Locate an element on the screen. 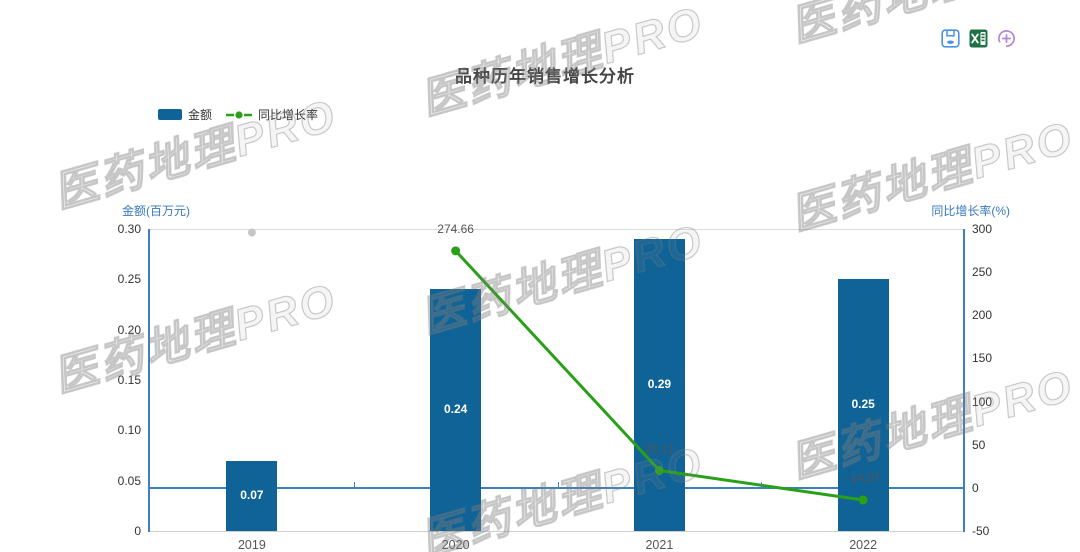  bar-value-label: 0.25 is located at coordinates (863, 404).